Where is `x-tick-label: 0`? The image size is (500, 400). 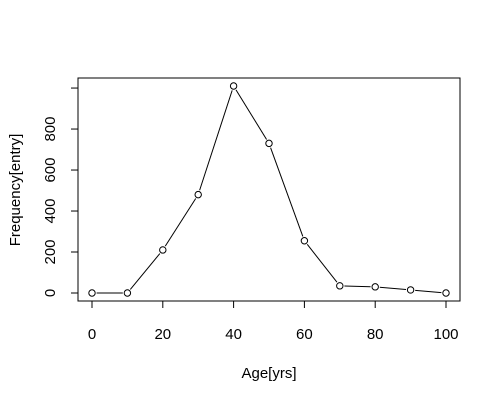 x-tick-label: 0 is located at coordinates (92, 334).